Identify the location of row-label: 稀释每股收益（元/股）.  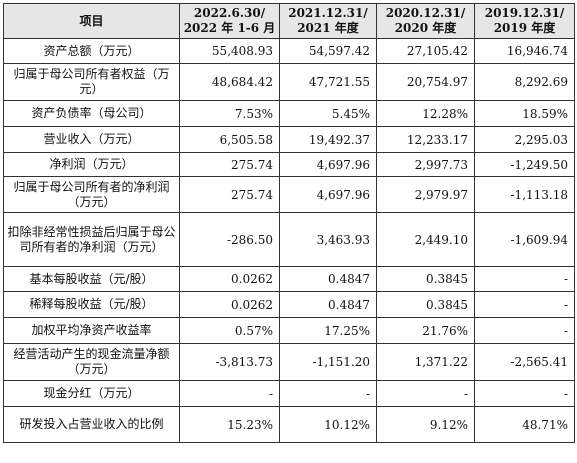
(91, 304).